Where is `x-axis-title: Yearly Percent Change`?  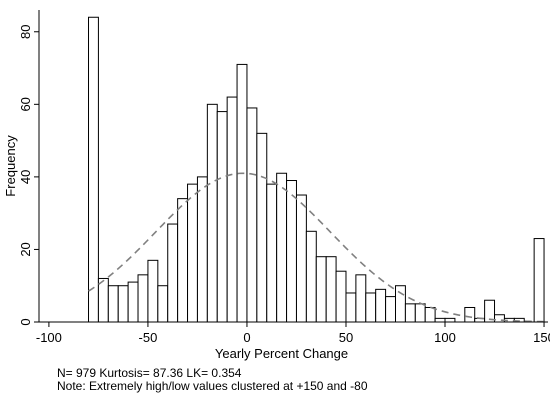 x-axis-title: Yearly Percent Change is located at coordinates (281, 353).